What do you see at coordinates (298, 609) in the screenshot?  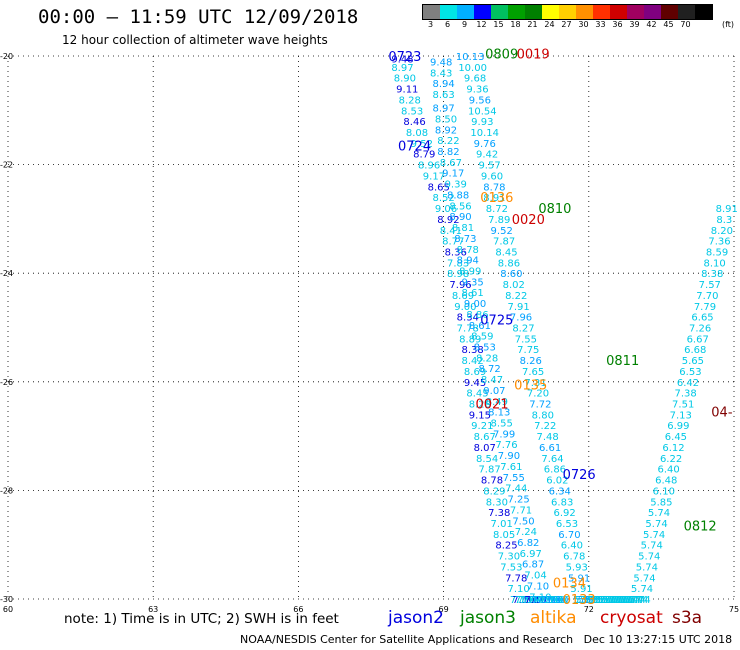 I see `x-tick-label: 66` at bounding box center [298, 609].